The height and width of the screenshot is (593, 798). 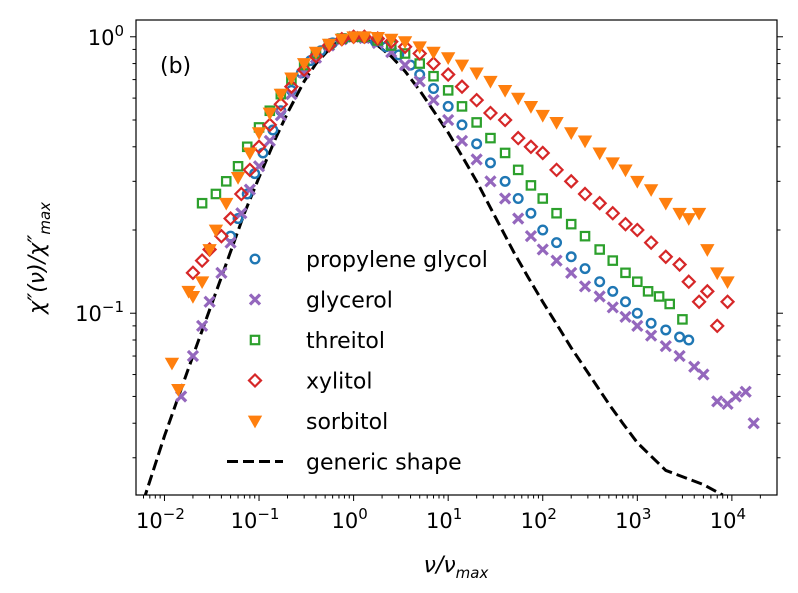 I want to click on y-axis-label: χ″(ν)/χ″max, so click(x=39, y=258).